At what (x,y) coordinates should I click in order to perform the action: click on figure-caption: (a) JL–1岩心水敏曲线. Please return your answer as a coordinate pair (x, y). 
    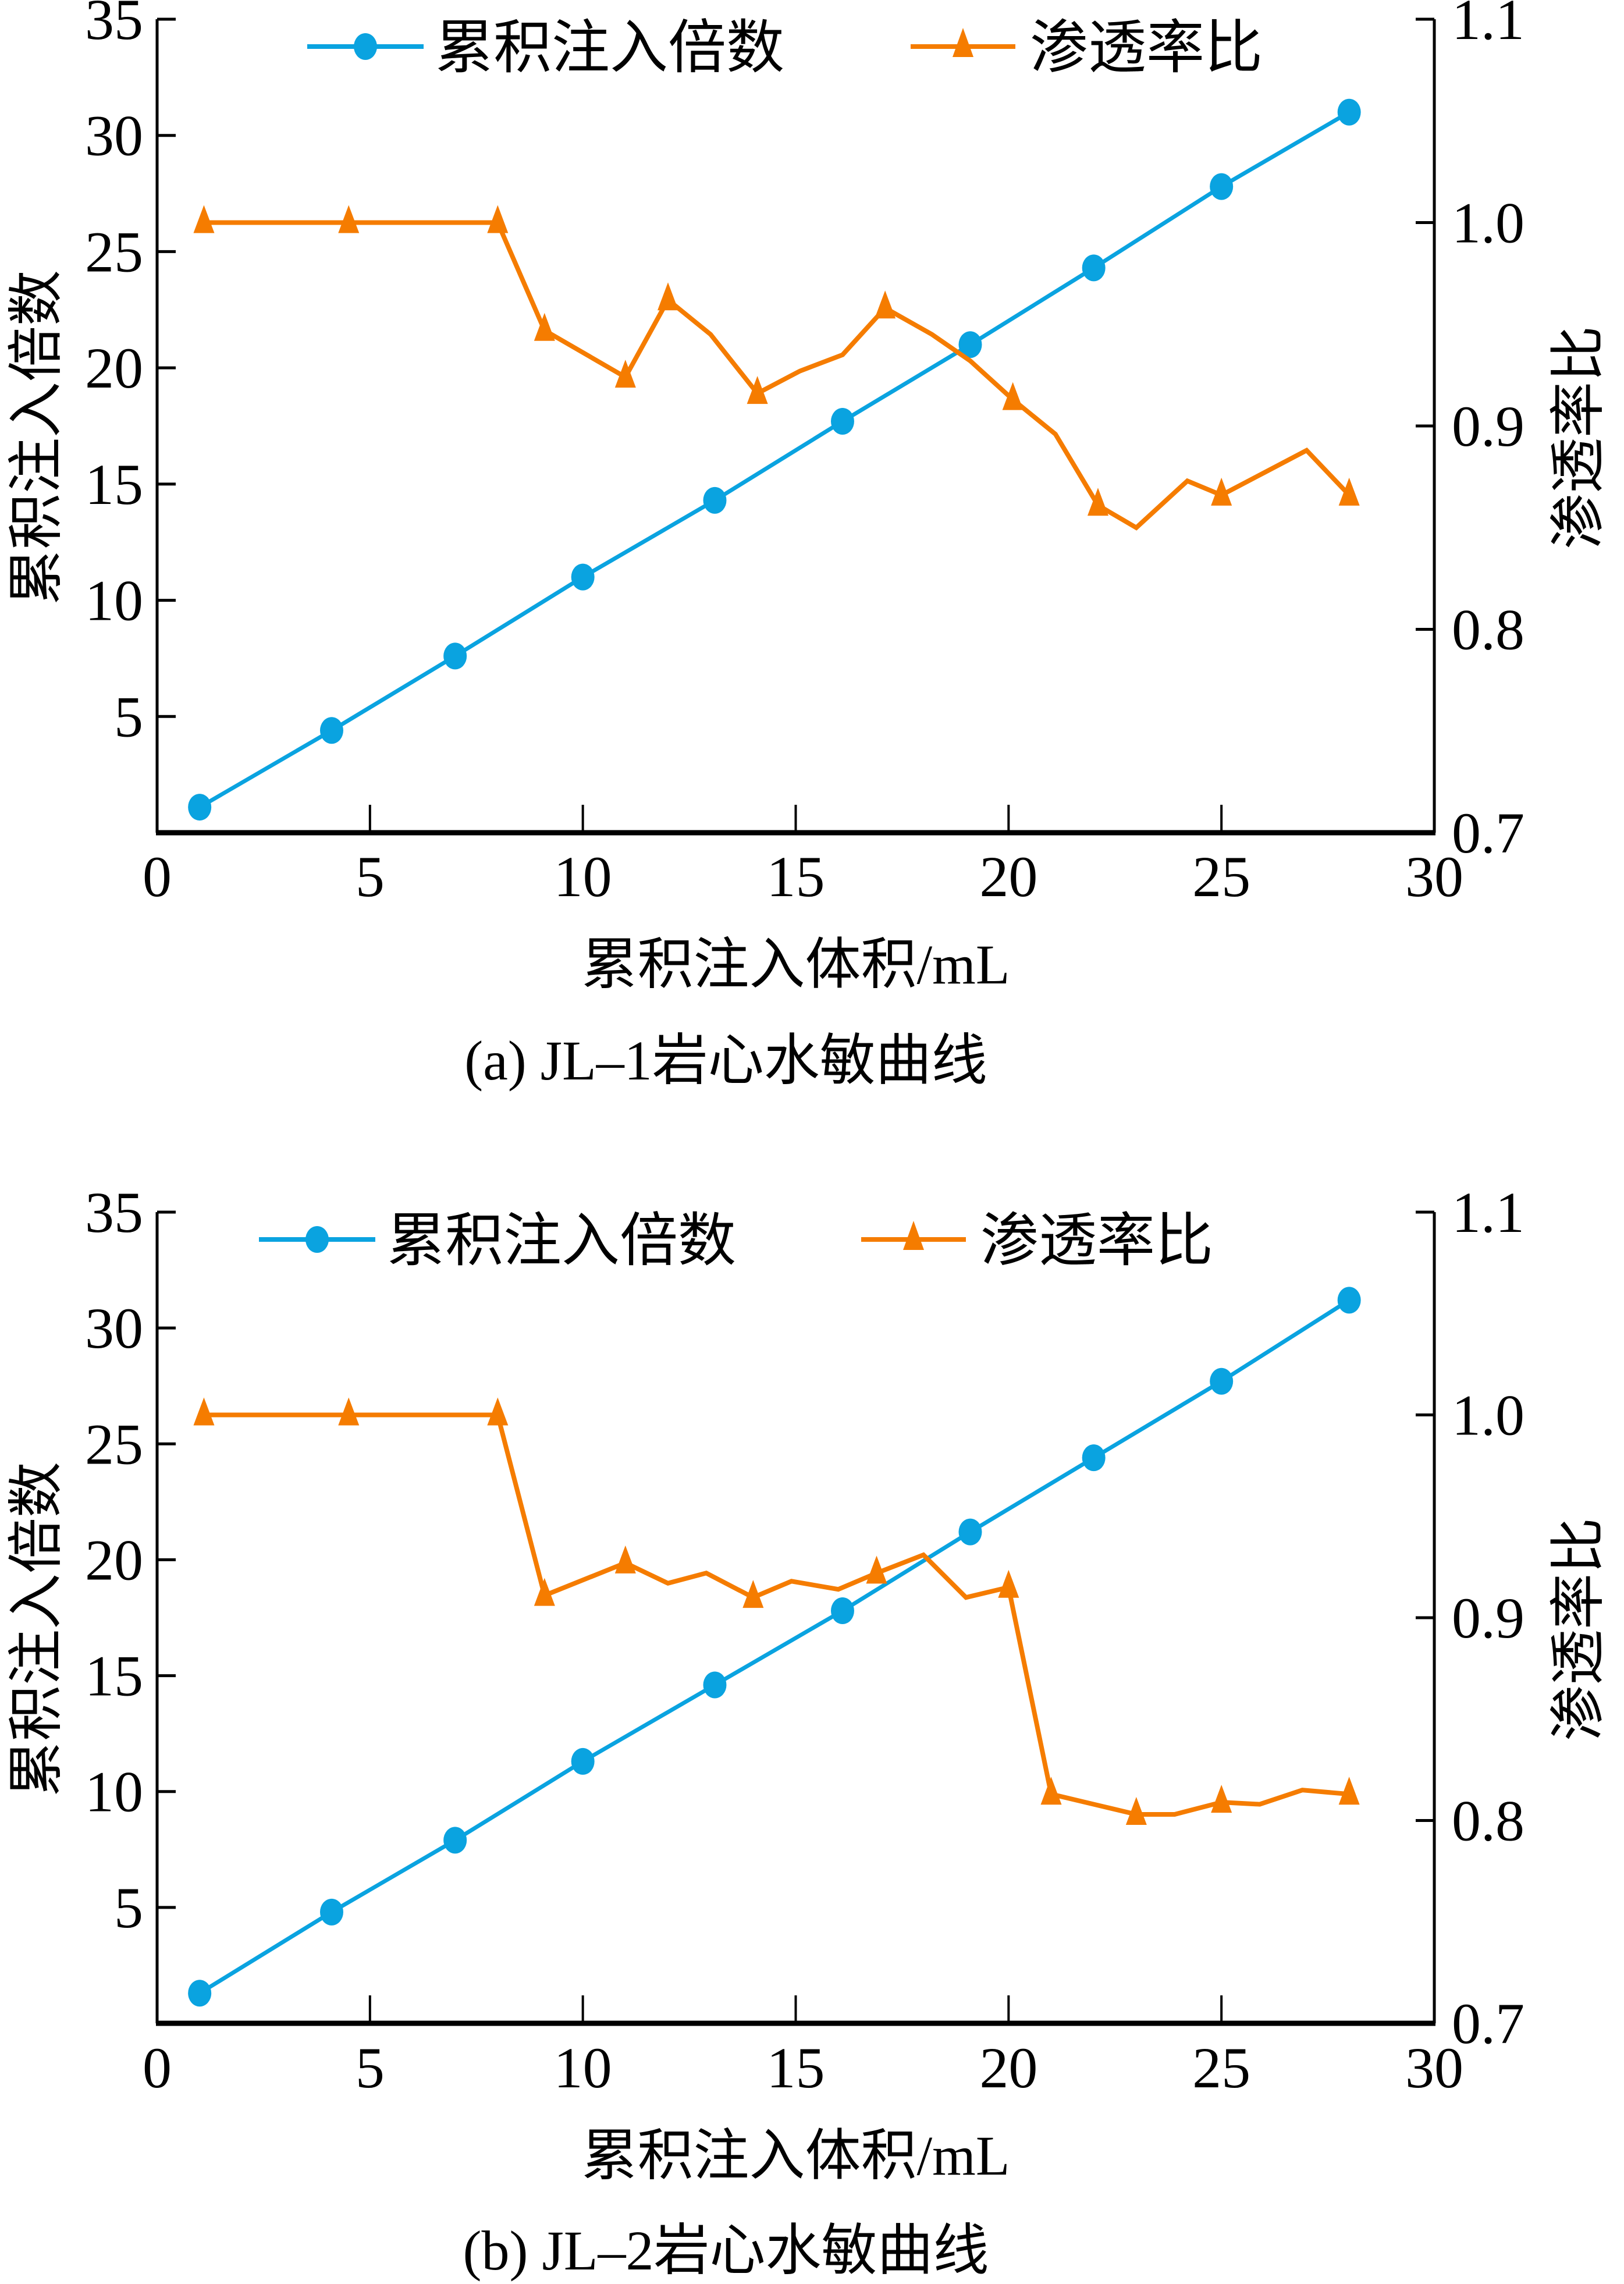
    Looking at the image, I should click on (725, 1060).